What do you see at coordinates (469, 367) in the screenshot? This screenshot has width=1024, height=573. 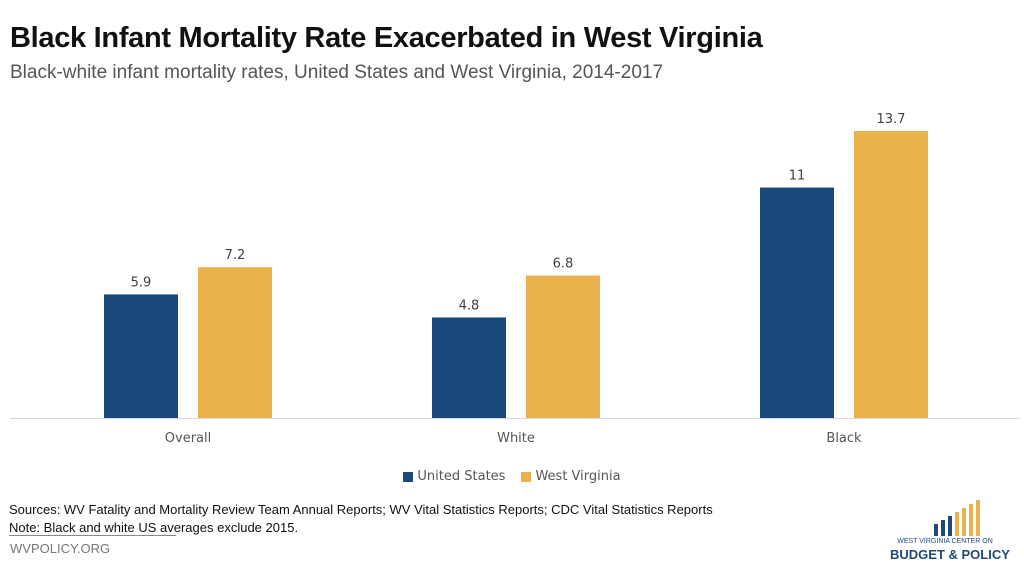 I see `bar-white-united-states` at bounding box center [469, 367].